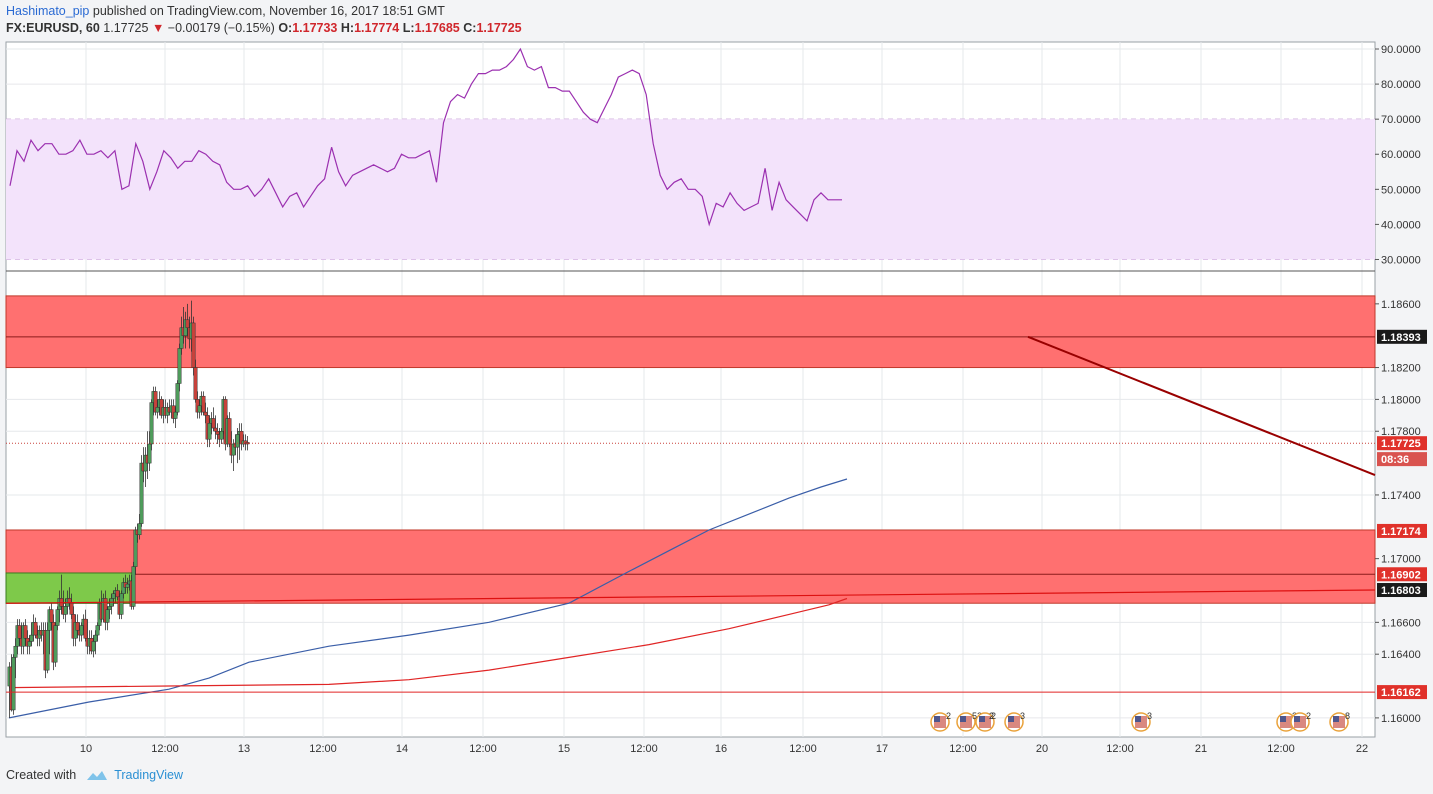 This screenshot has height=794, width=1433. Describe the element at coordinates (1201, 405) in the screenshot. I see `trend-line` at that location.